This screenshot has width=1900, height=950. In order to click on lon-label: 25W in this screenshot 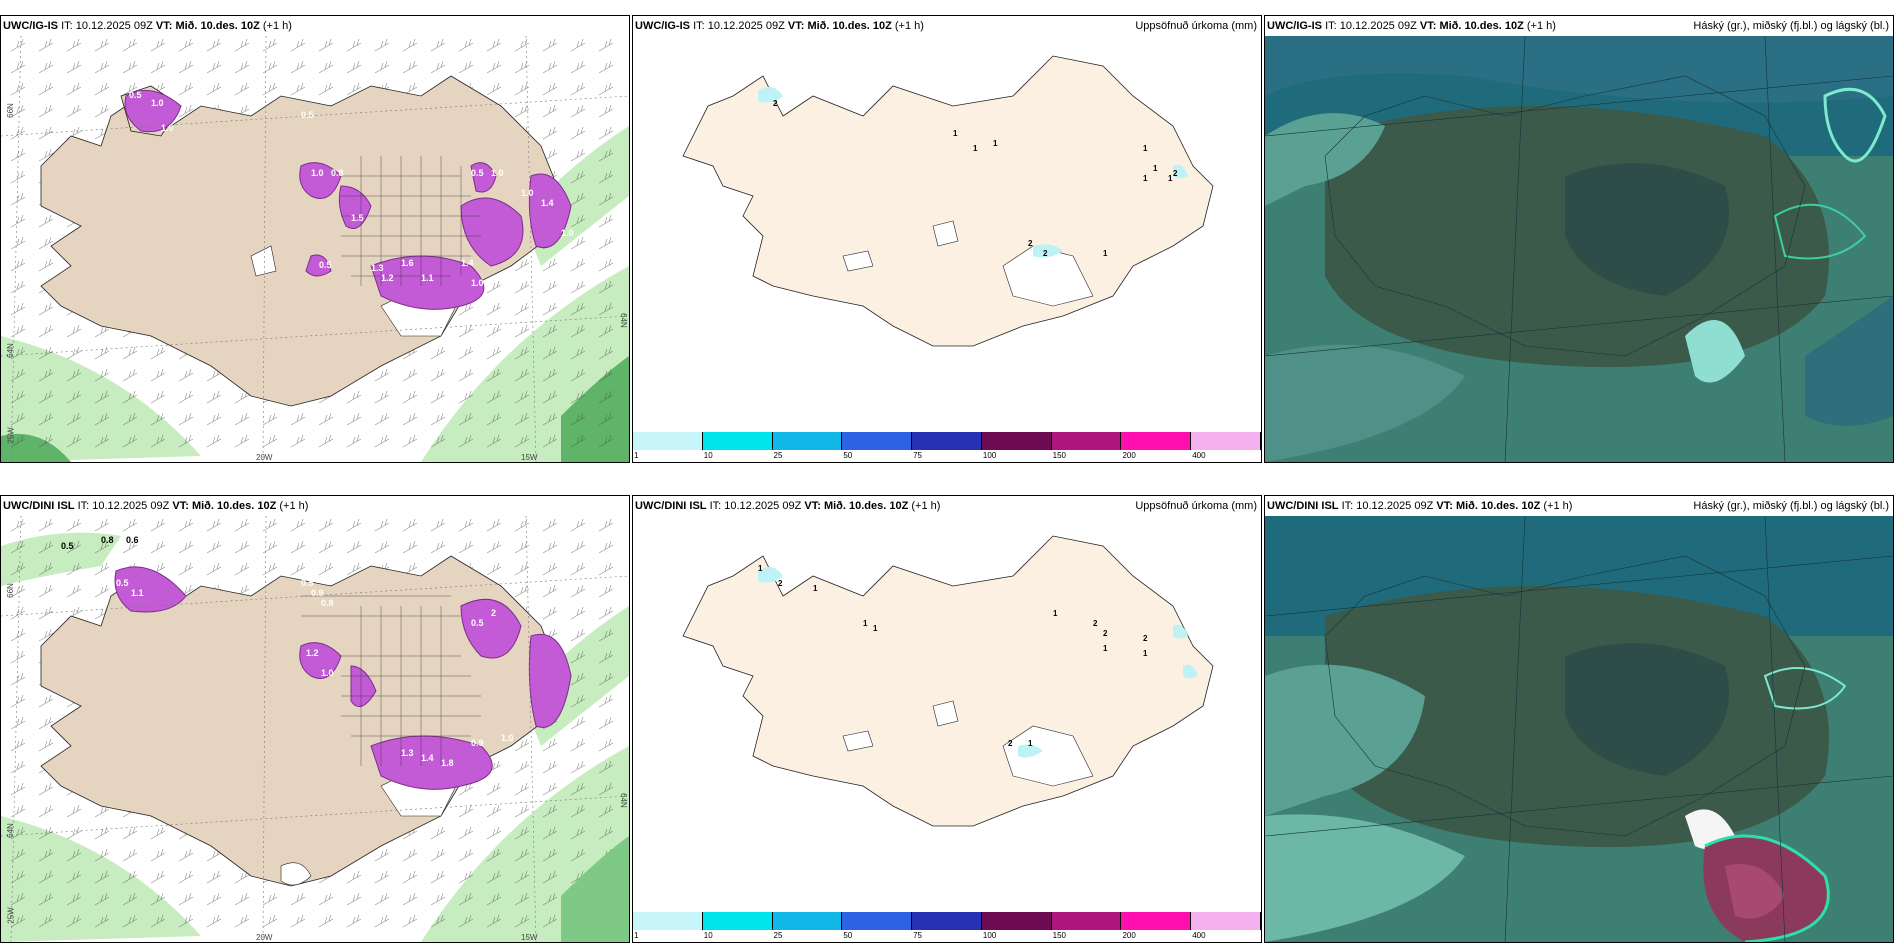, I will do `click(11, 915)`.